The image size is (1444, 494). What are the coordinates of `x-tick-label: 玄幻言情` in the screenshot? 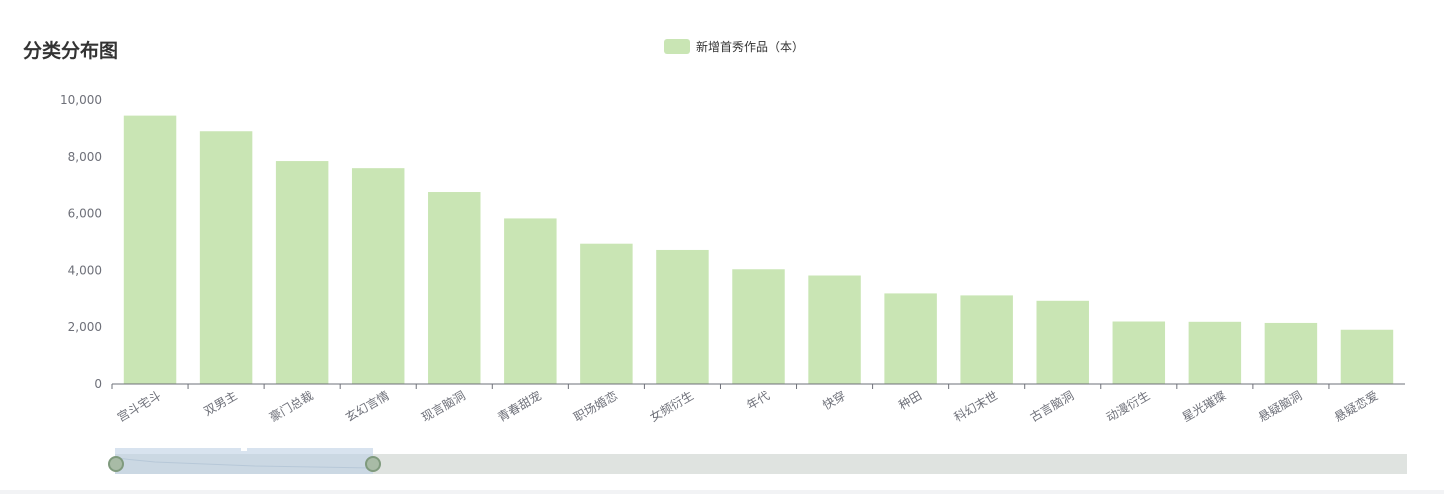 It's located at (367, 406).